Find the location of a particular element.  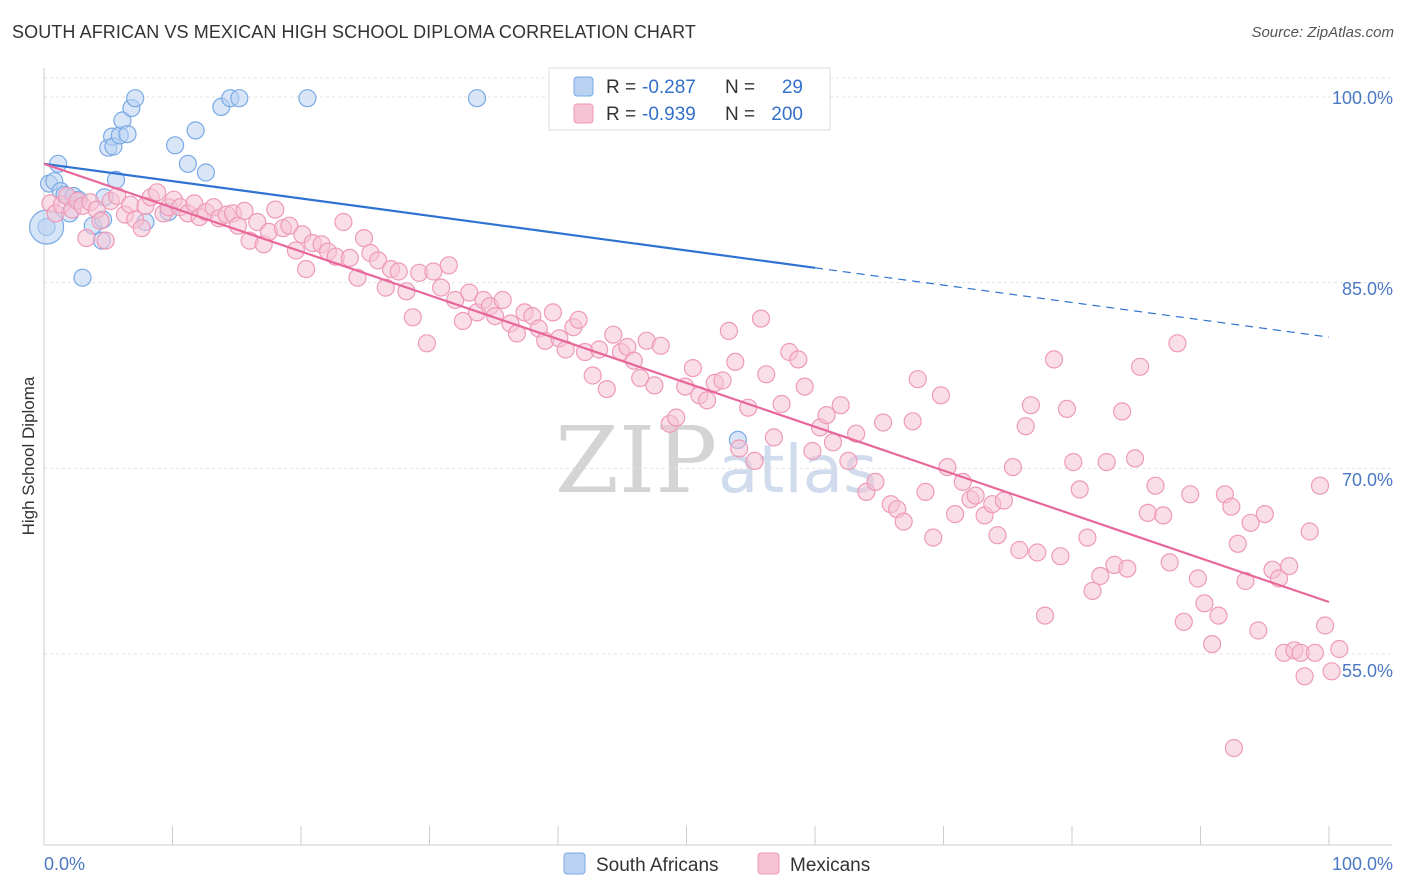

trend-line-south-africans-dashed is located at coordinates (1072, 302).